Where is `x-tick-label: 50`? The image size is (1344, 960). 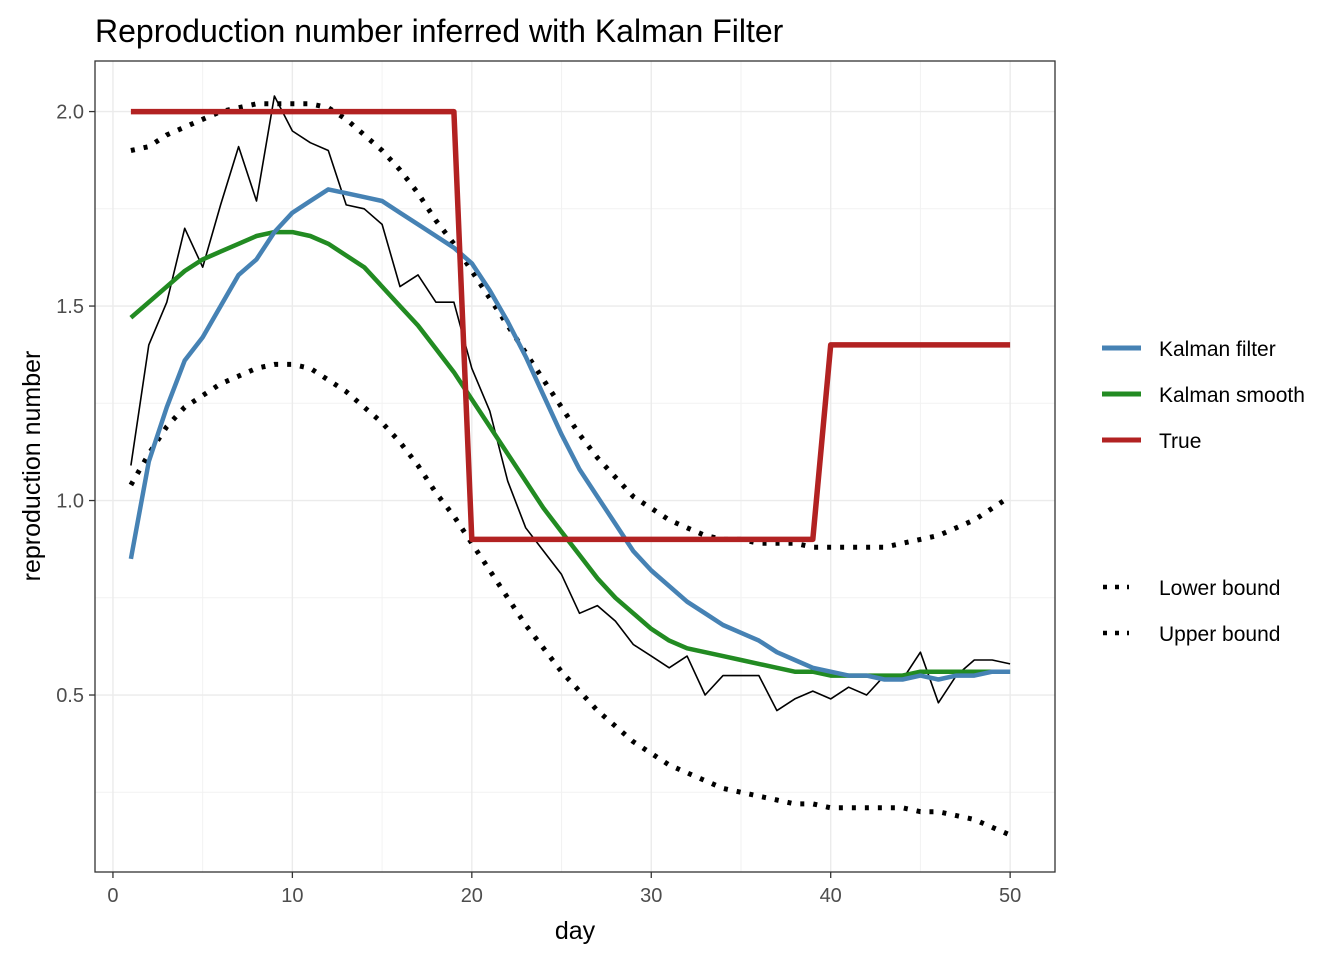
x-tick-label: 50 is located at coordinates (1010, 896).